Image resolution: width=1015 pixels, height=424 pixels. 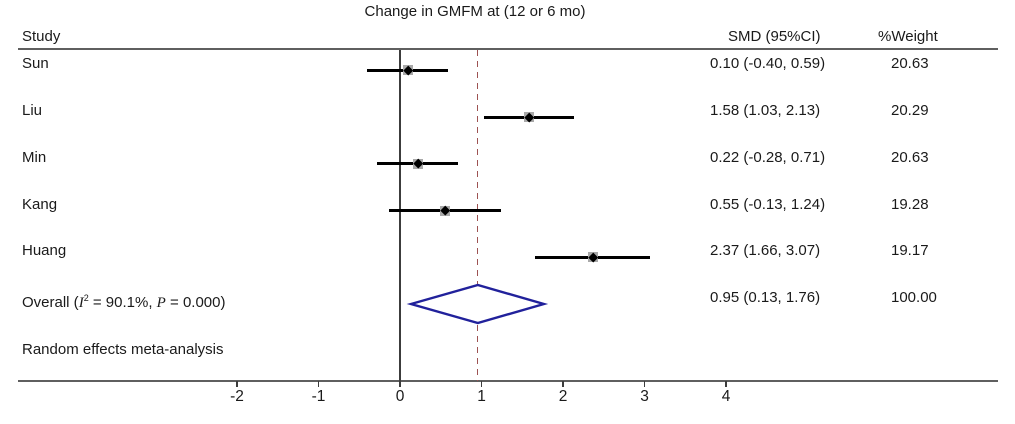 What do you see at coordinates (40, 204) in the screenshot?
I see `study-label: Kang` at bounding box center [40, 204].